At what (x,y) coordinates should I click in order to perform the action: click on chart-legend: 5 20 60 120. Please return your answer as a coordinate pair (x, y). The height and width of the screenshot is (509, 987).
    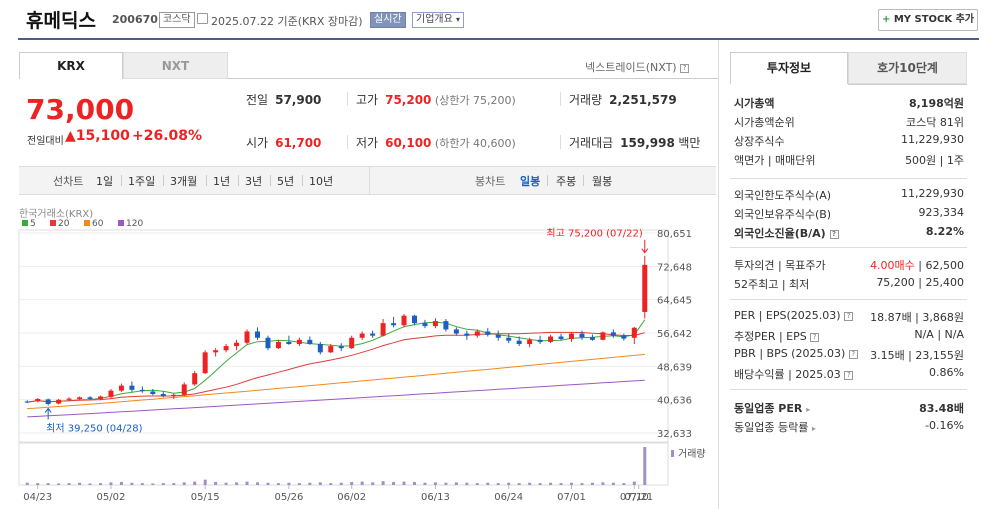
    Looking at the image, I should click on (82, 224).